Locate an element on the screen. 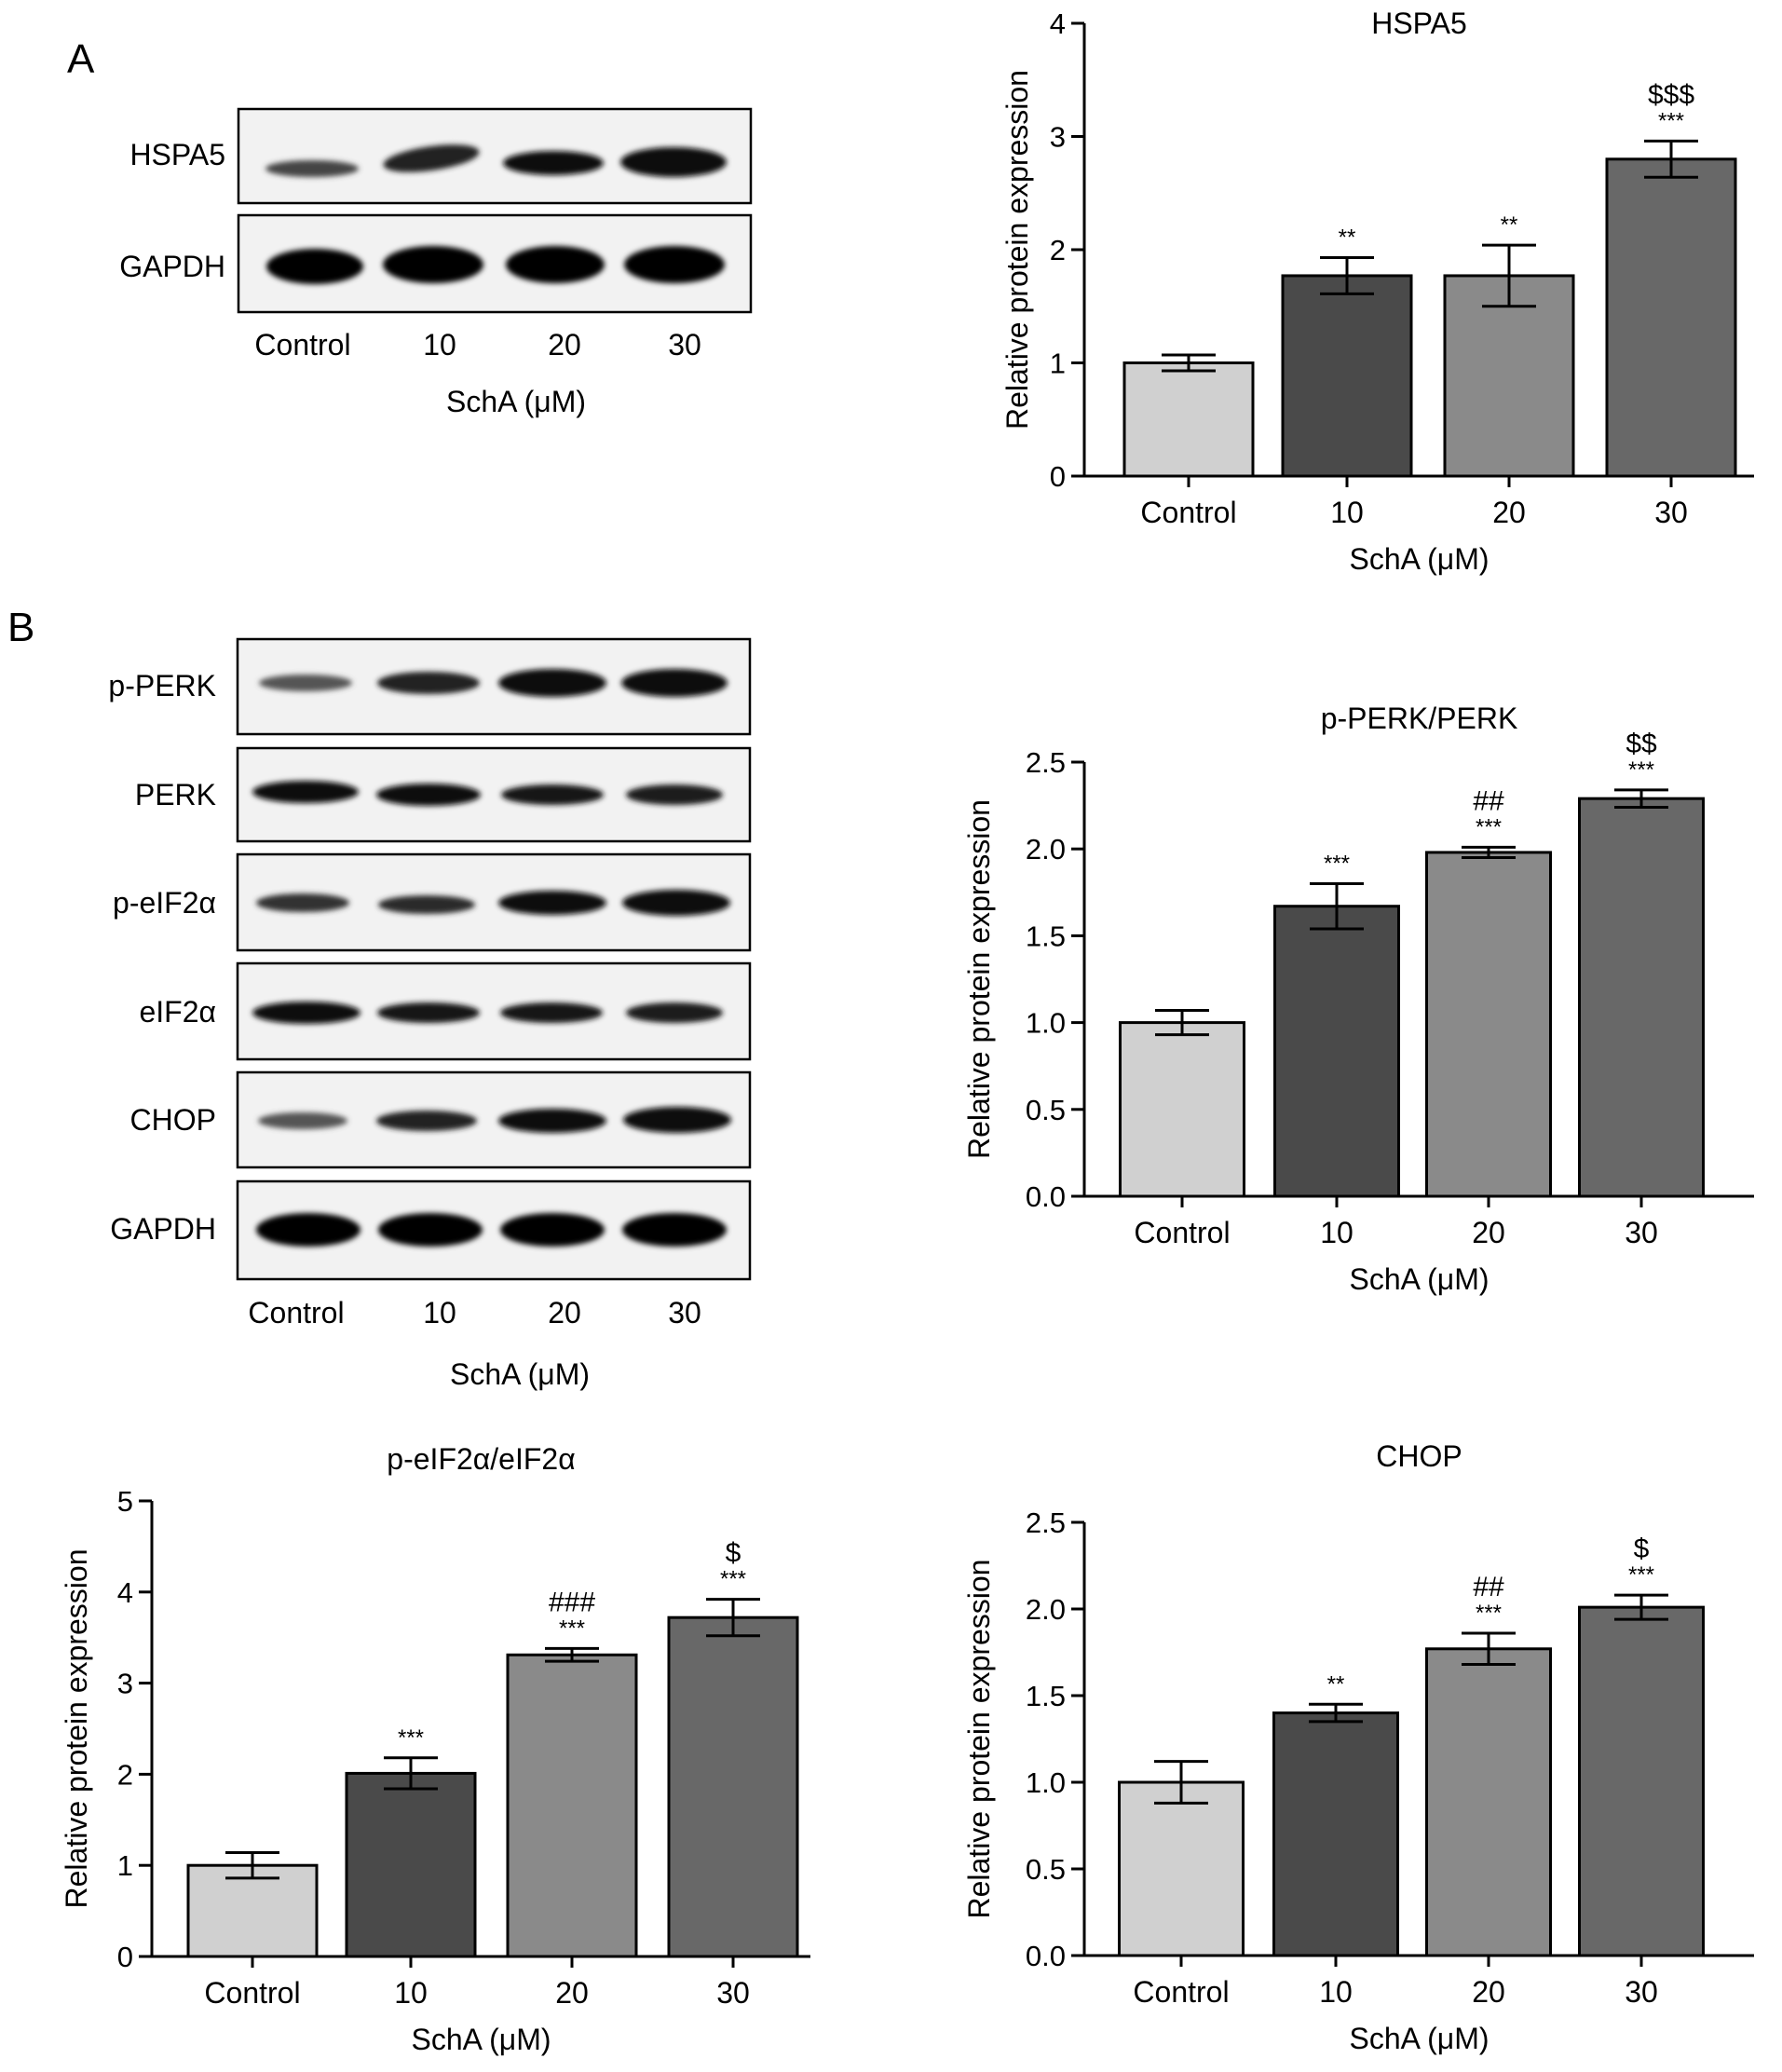  blot-image-p-eif2a is located at coordinates (494, 902).